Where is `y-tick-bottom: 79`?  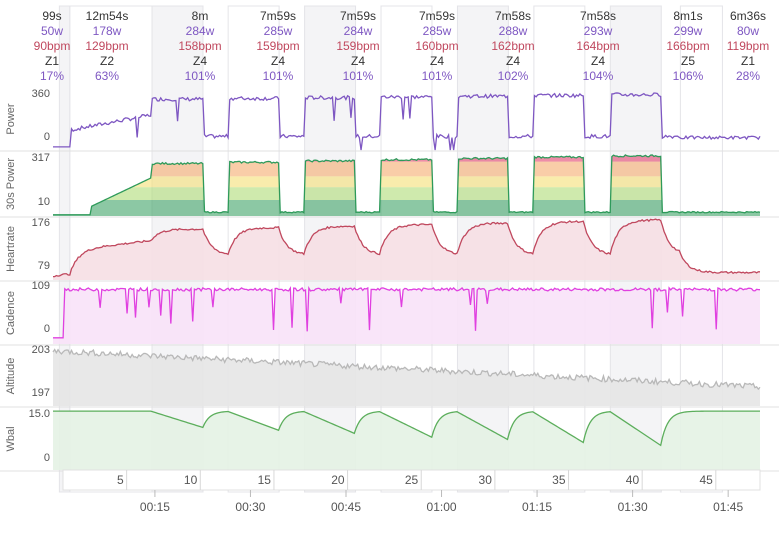 y-tick-bottom: 79 is located at coordinates (44, 266).